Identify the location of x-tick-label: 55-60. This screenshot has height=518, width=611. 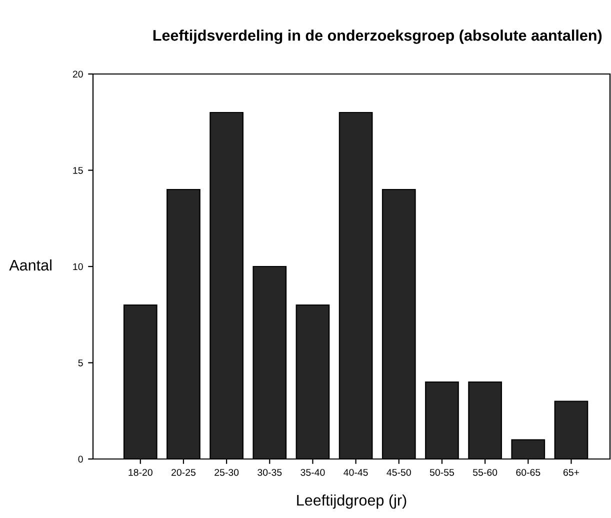
(485, 472).